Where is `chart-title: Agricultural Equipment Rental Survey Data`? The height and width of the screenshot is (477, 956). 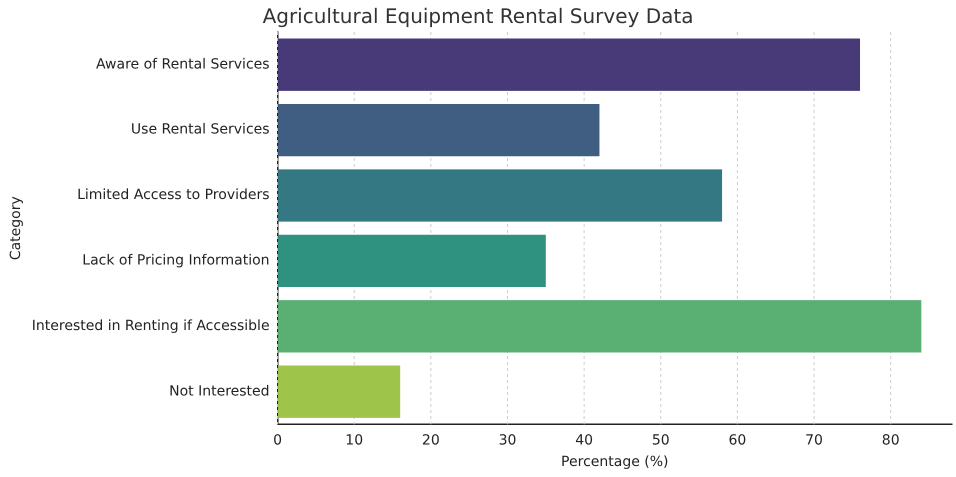 chart-title: Agricultural Equipment Rental Survey Data is located at coordinates (478, 16).